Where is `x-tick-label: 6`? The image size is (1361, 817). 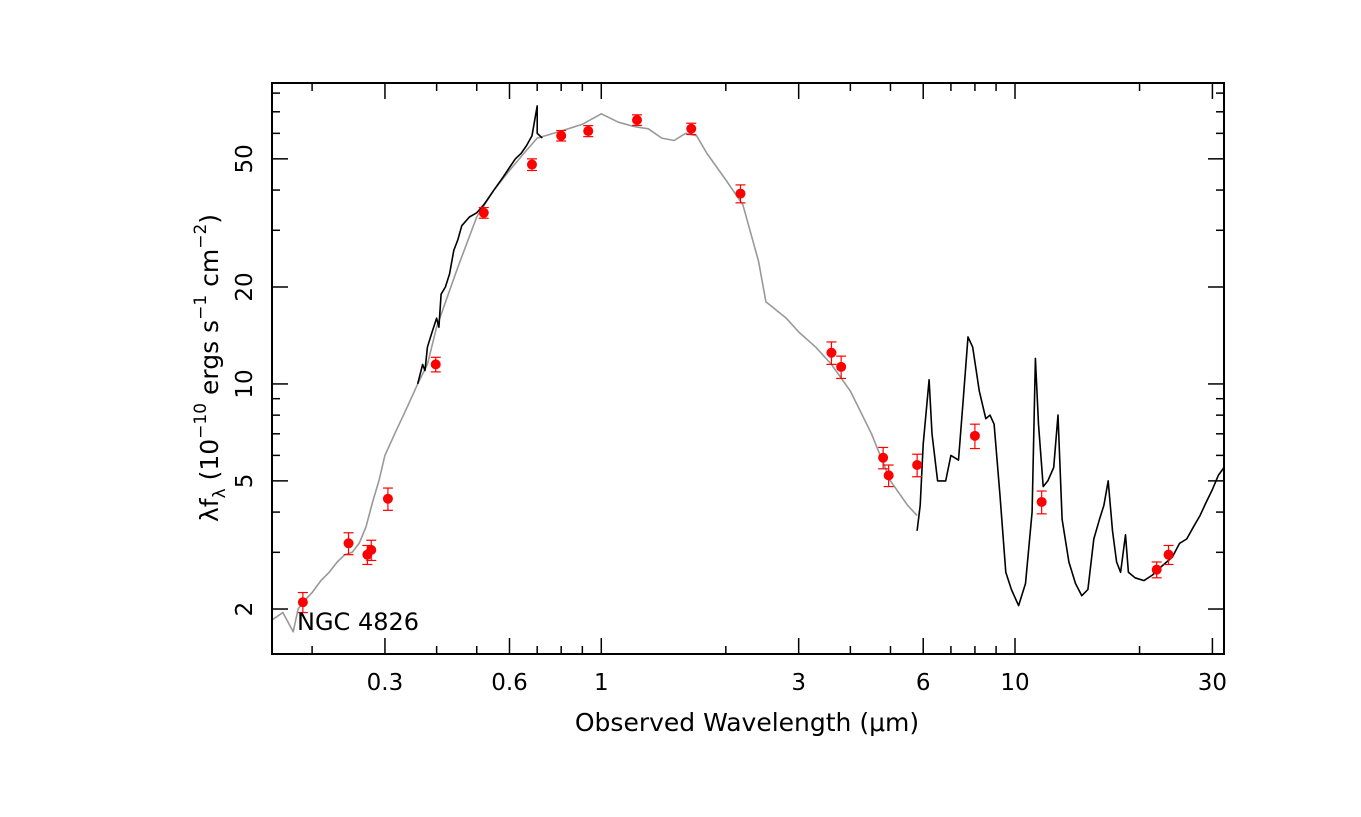 x-tick-label: 6 is located at coordinates (923, 683).